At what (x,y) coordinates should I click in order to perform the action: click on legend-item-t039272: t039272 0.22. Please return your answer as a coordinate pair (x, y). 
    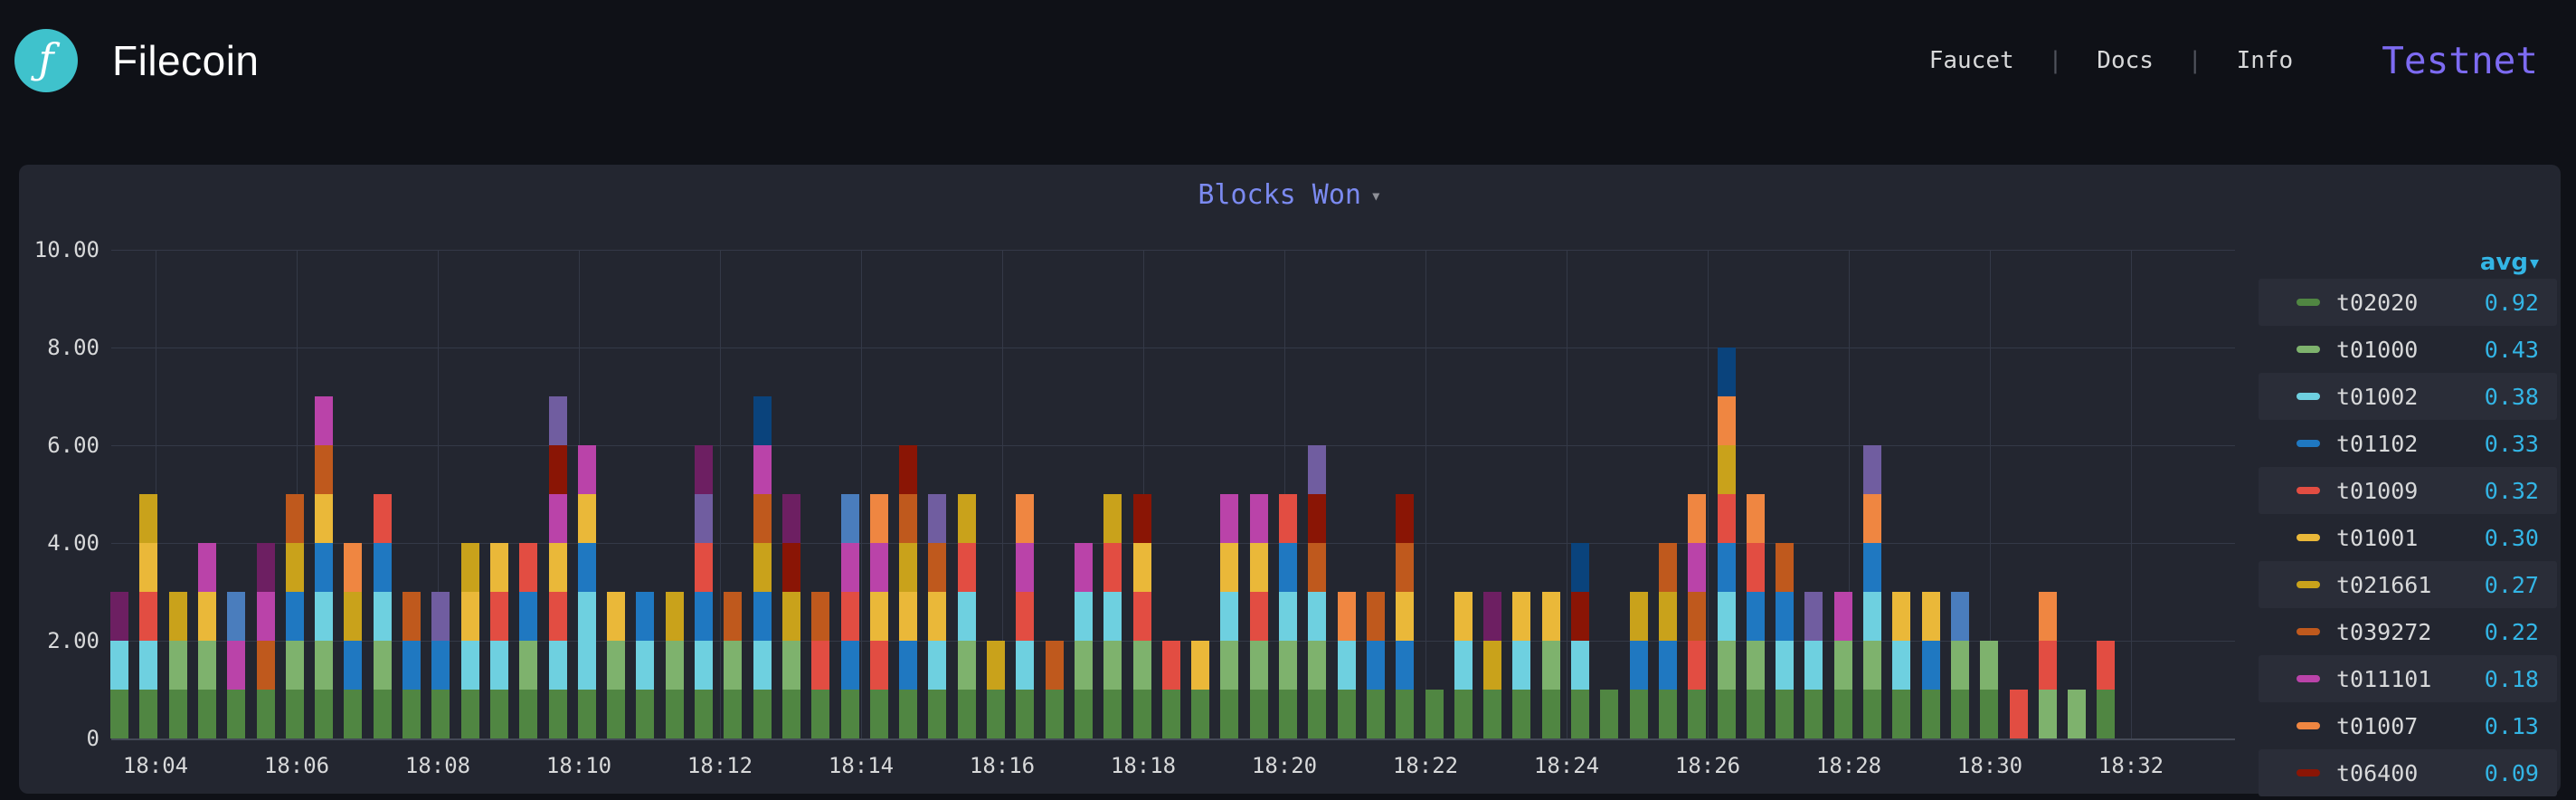
    Looking at the image, I should click on (2408, 631).